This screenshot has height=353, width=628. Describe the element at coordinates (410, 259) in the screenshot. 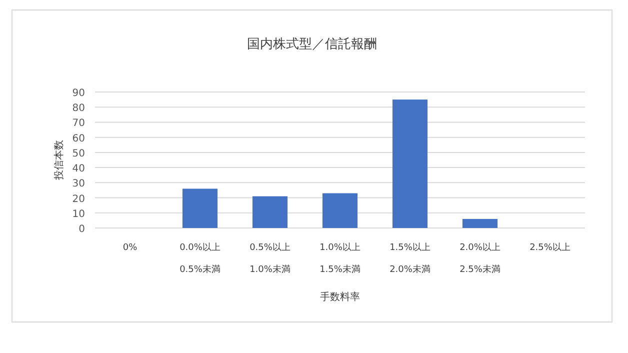

I see `category-label: 1.5%以上 2.0%未満` at that location.